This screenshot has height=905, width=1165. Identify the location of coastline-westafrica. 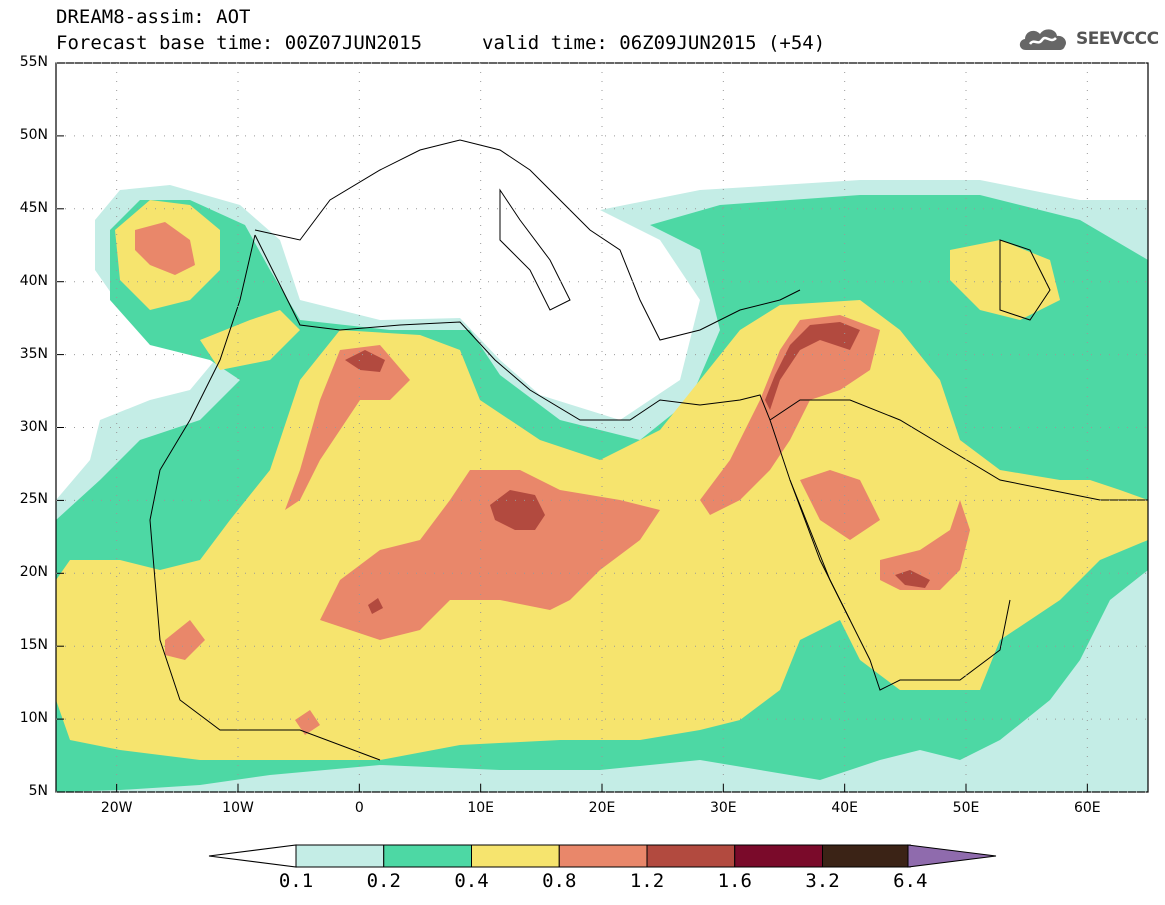
(265, 497).